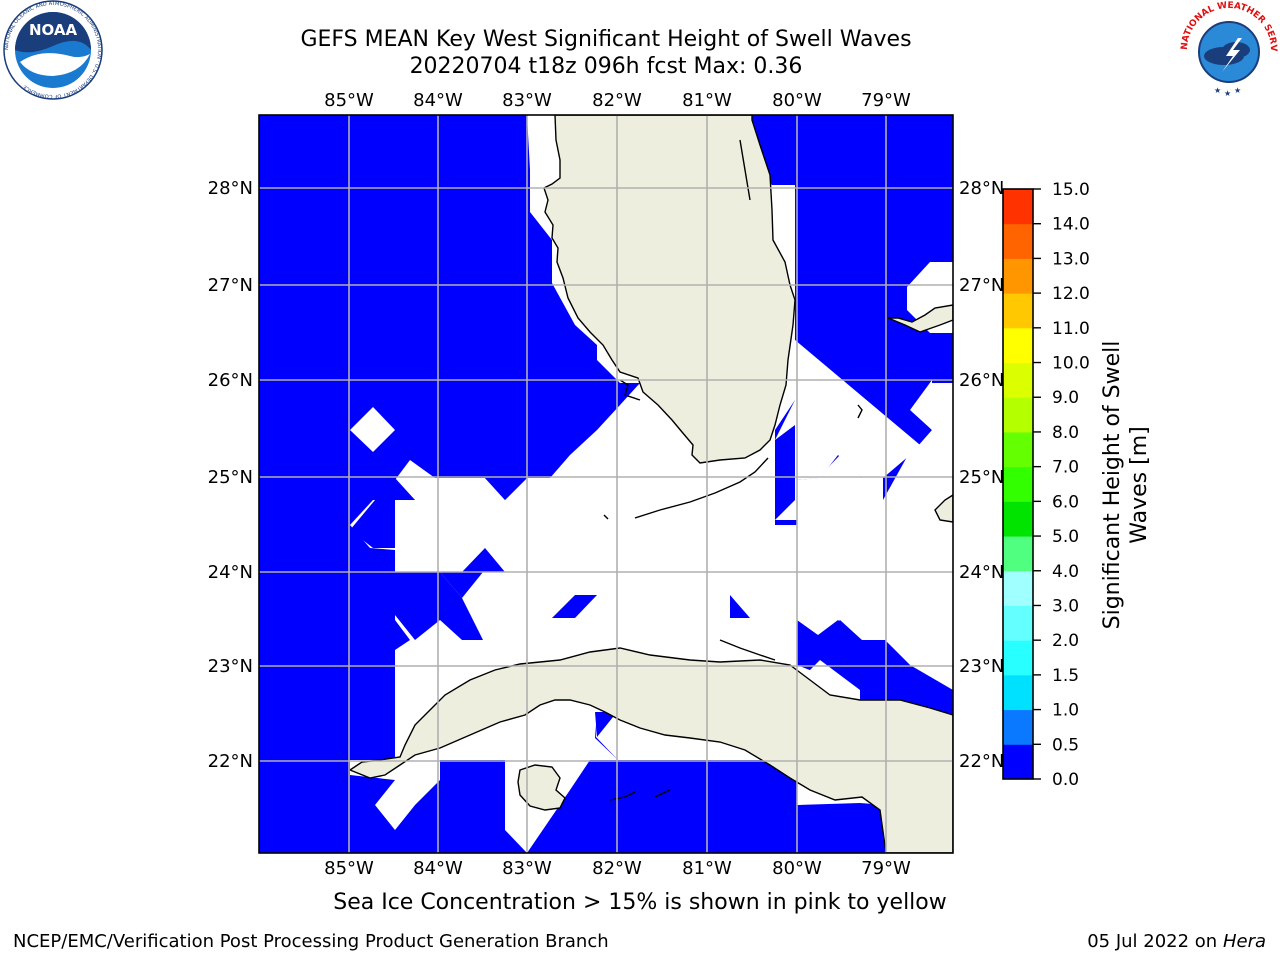  Describe the element at coordinates (230, 761) in the screenshot. I see `lat-label-left: 22°N` at that location.